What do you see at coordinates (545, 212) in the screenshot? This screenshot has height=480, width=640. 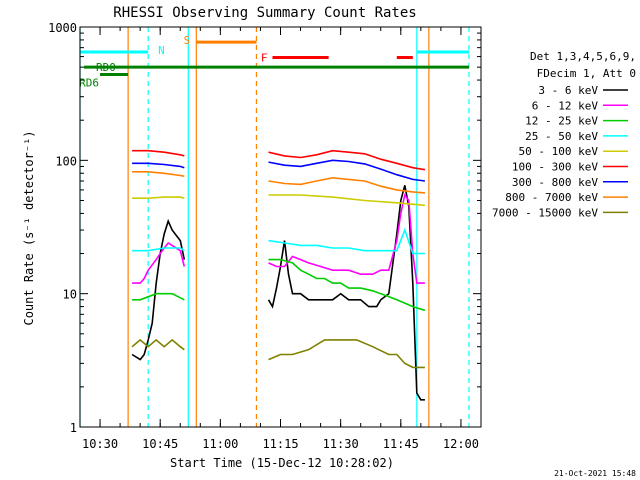 I see `legend-label-7000-15000-kev: 7000 - 15000 keV` at bounding box center [545, 212].